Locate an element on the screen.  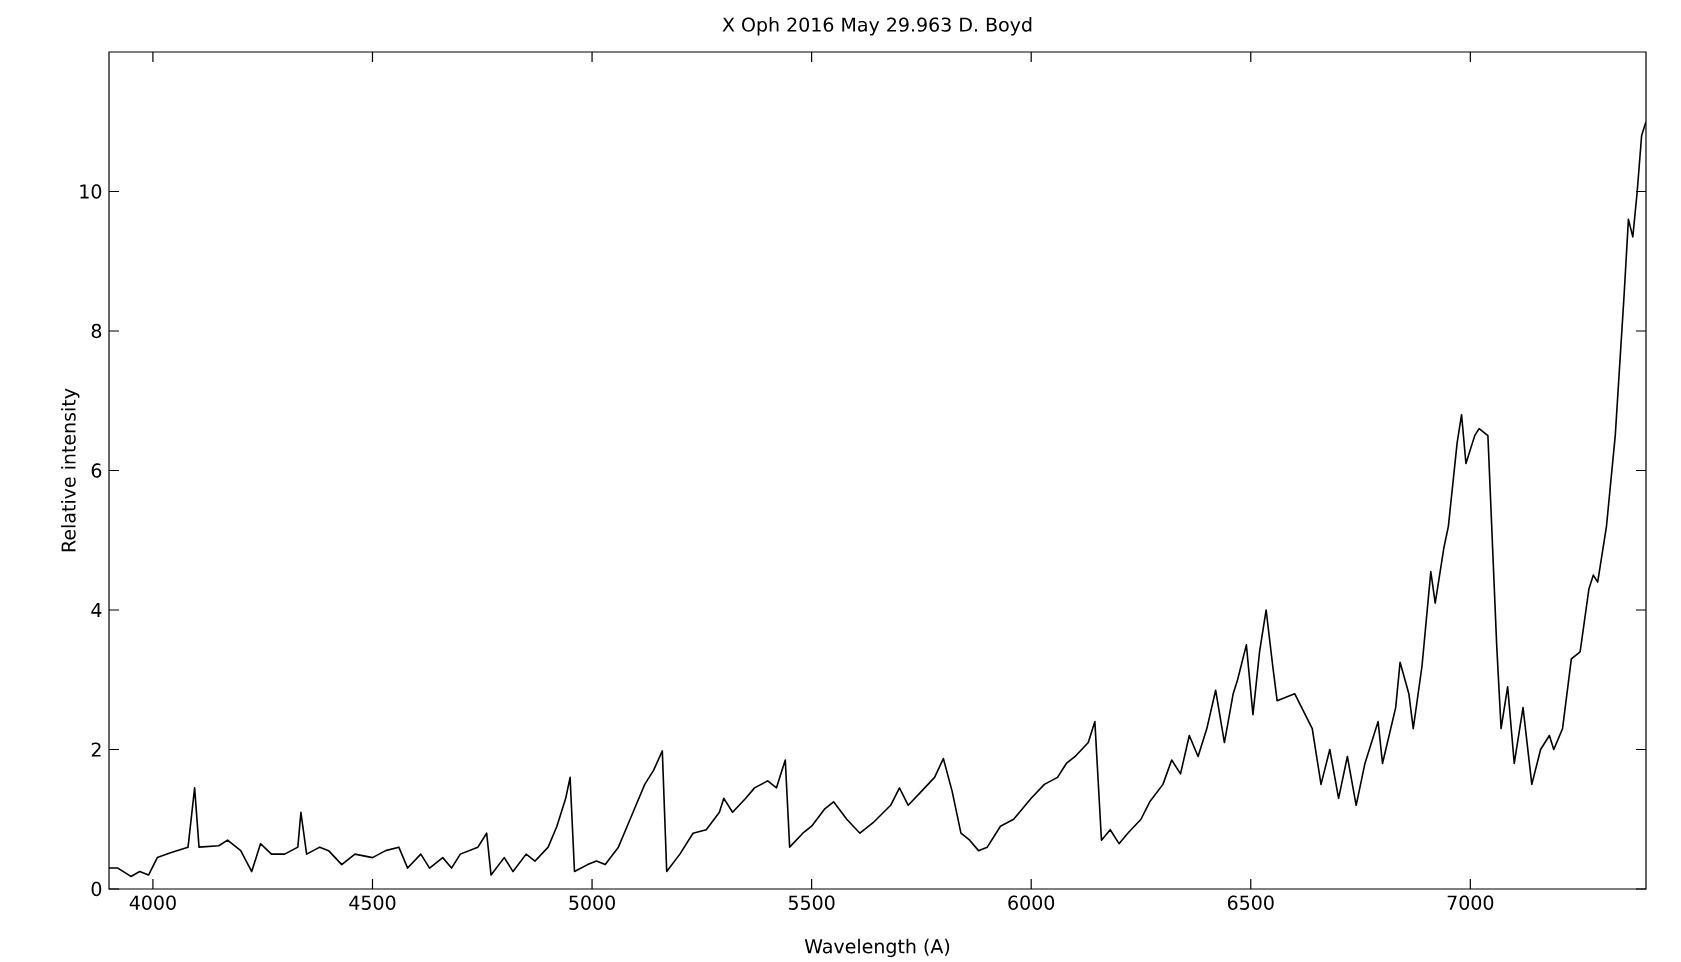
x-tick-label: 6500 is located at coordinates (1250, 902).